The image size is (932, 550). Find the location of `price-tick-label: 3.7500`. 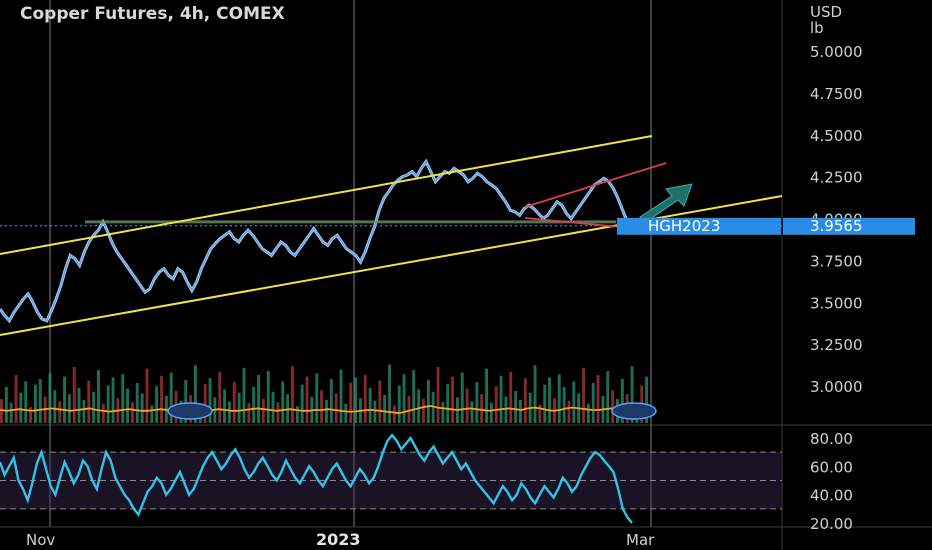

price-tick-label: 3.7500 is located at coordinates (836, 261).